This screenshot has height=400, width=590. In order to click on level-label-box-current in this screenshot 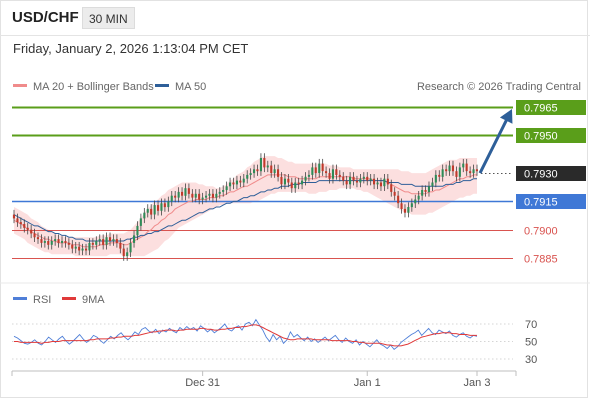, I will do `click(551, 173)`.